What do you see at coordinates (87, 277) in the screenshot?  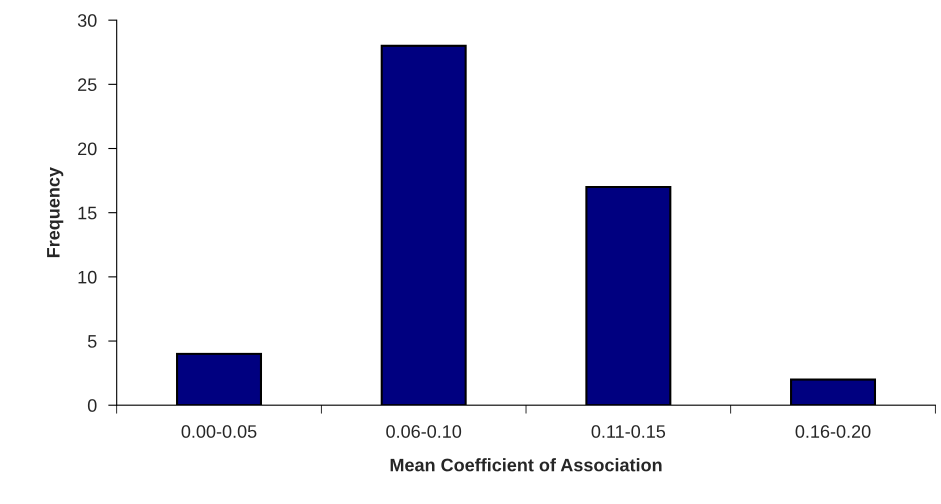 I see `y-tick-label: 10` at bounding box center [87, 277].